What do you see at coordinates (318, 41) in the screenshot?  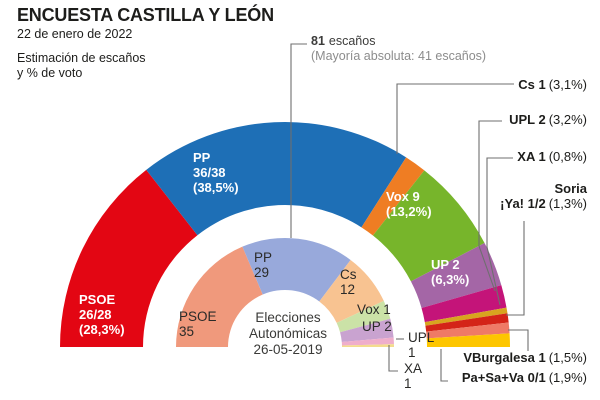 I see `total-seats-number: 81` at bounding box center [318, 41].